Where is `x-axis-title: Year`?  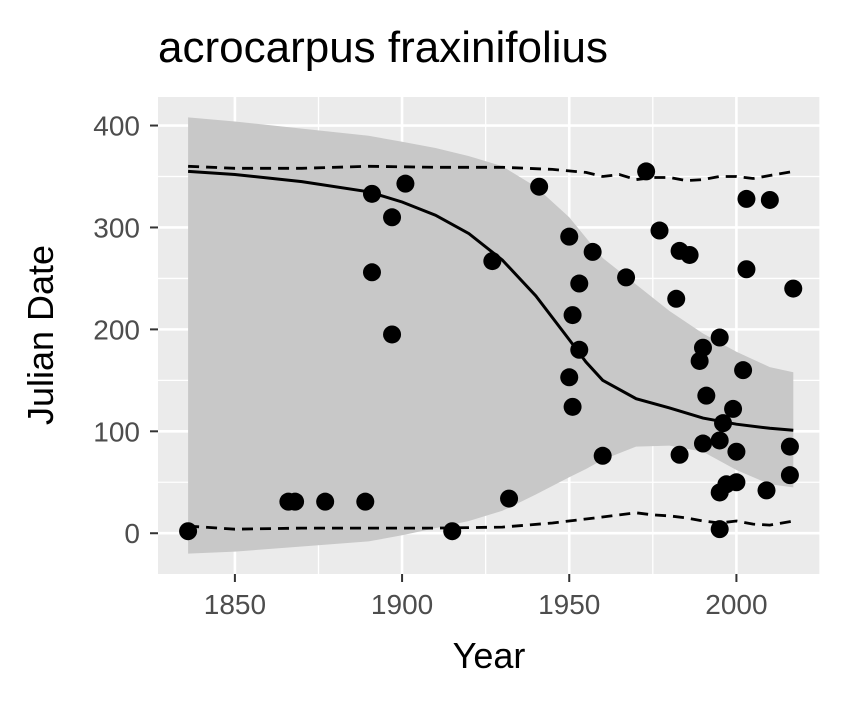
x-axis-title: Year is located at coordinates (489, 655).